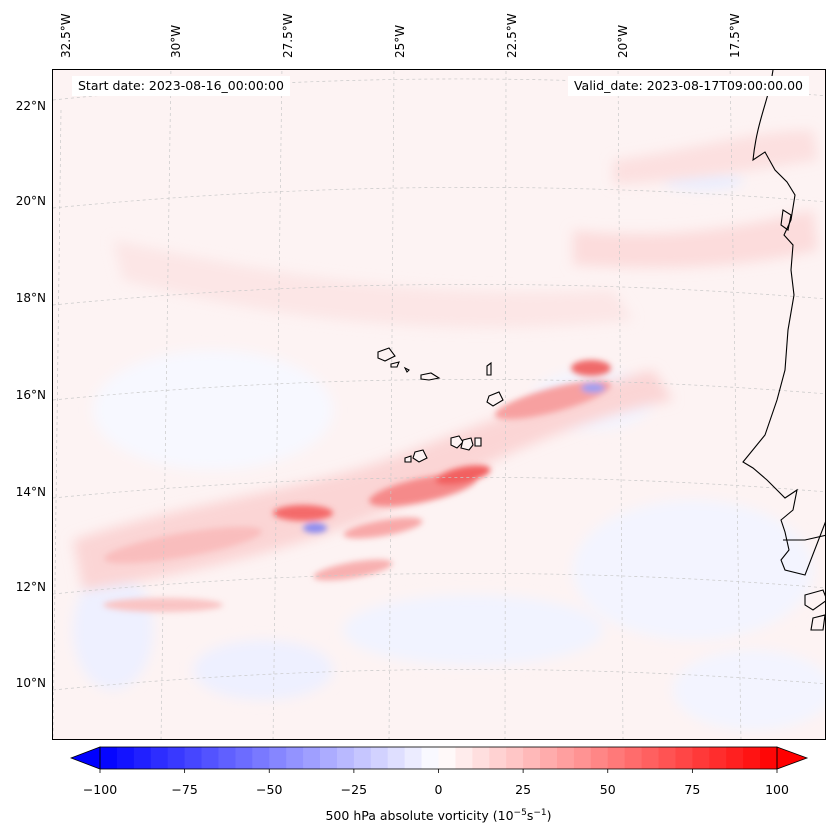 Image resolution: width=837 pixels, height=839 pixels. I want to click on africa-coastline, so click(783, 323).